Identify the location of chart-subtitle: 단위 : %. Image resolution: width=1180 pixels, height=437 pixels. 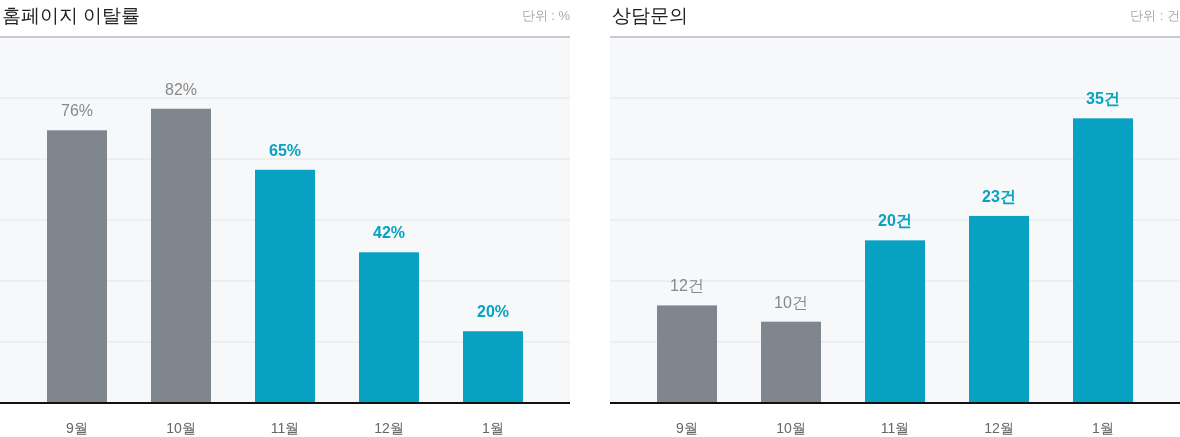
(546, 15).